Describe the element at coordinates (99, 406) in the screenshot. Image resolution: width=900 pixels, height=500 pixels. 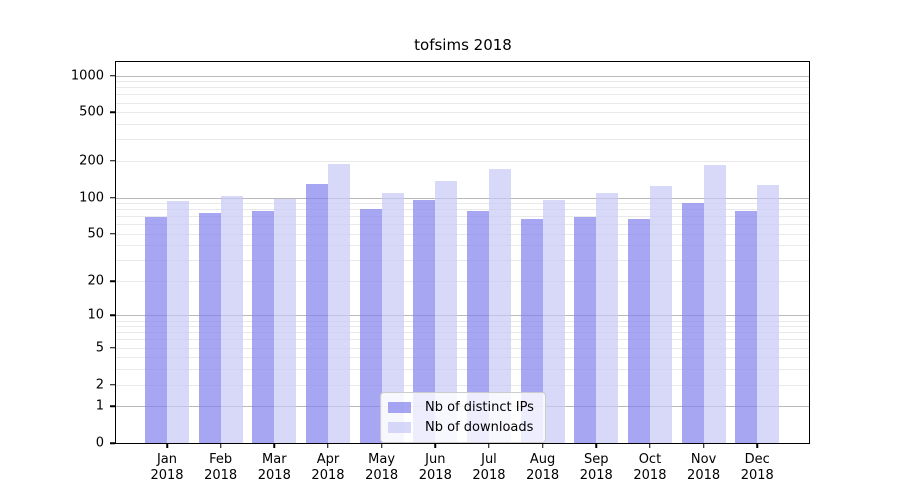
I see `y-tick-label: 1` at that location.